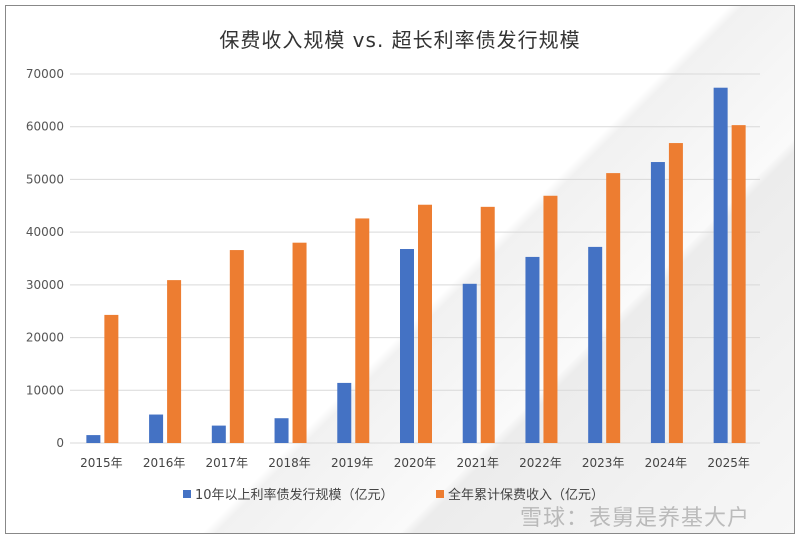 The width and height of the screenshot is (800, 539). I want to click on x-tick-label: 2015年, so click(101, 463).